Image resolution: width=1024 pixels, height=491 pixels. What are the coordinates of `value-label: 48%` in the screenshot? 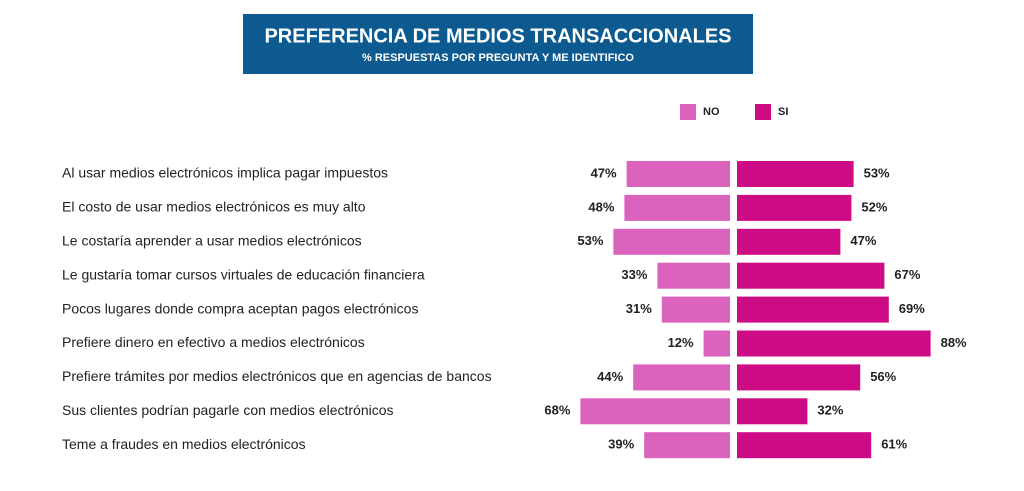 It's located at (601, 206).